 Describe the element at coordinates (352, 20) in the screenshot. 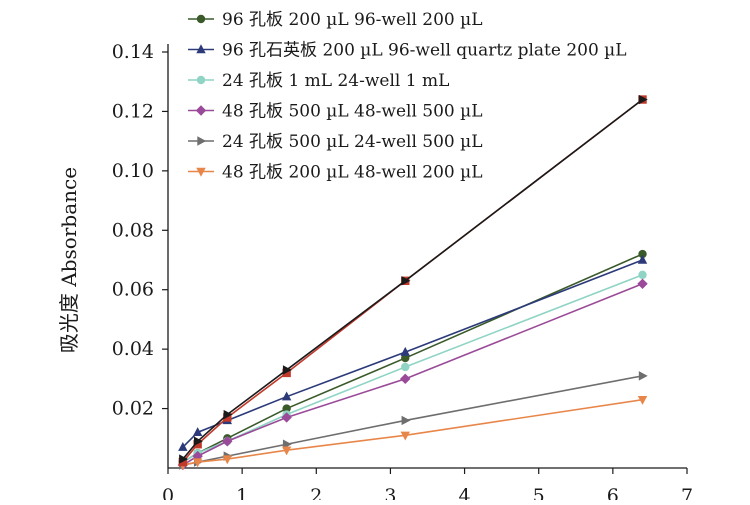

I see `legend-label: 96 孔板 200 µL 96-well 200 µL` at that location.